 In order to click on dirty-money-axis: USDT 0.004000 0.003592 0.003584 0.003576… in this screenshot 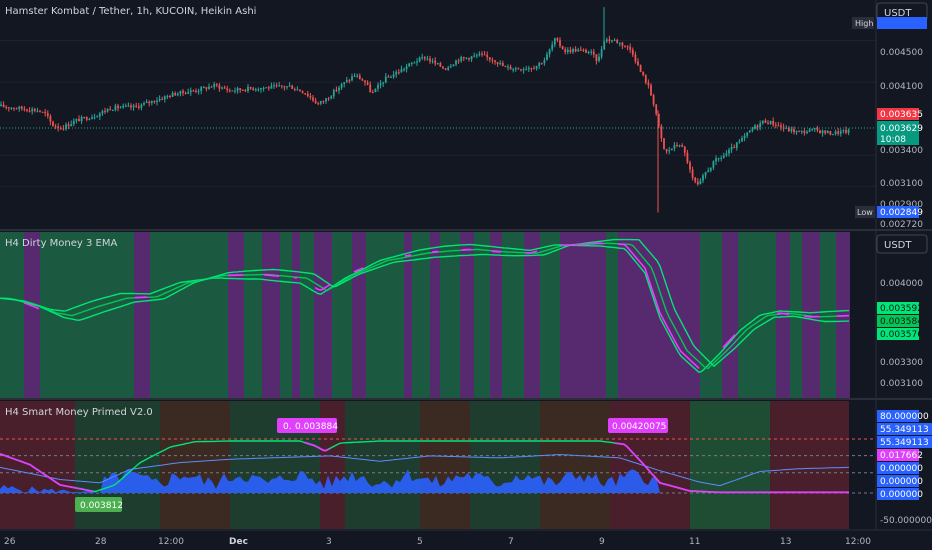, I will do `click(902, 311)`.